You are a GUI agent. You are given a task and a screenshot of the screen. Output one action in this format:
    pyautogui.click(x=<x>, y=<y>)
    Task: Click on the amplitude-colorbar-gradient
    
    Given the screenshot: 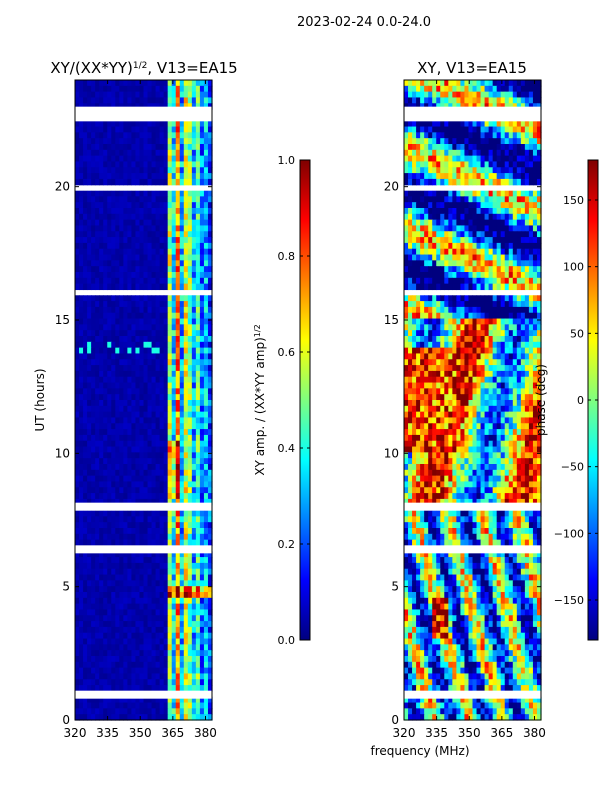 What is the action you would take?
    pyautogui.click(x=305, y=400)
    